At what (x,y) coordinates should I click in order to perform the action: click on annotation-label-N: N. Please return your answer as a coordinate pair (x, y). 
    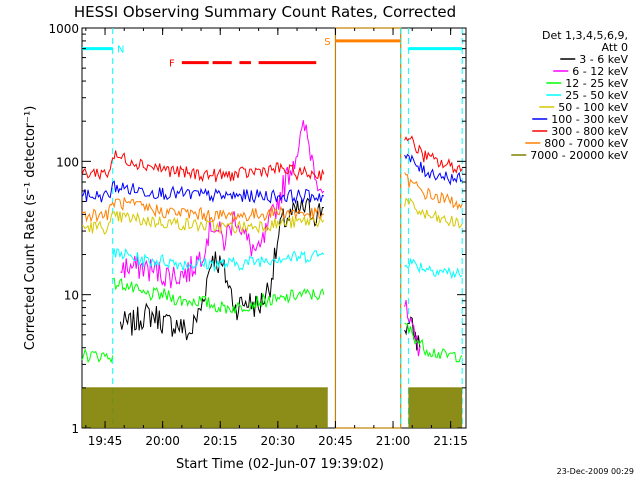
    Looking at the image, I should click on (120, 50).